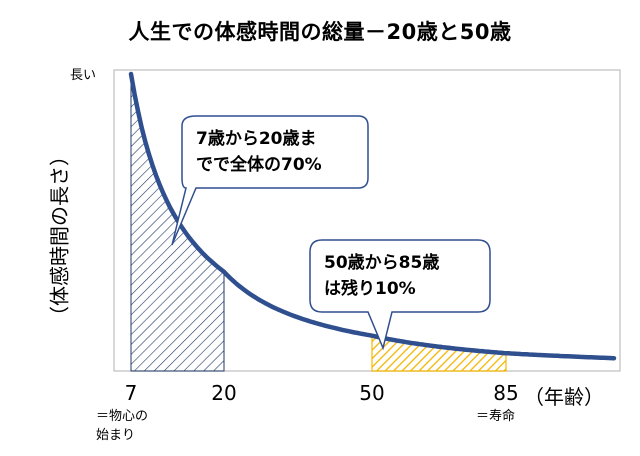  Describe the element at coordinates (506, 393) in the screenshot. I see `x-tick-label: 85` at that location.